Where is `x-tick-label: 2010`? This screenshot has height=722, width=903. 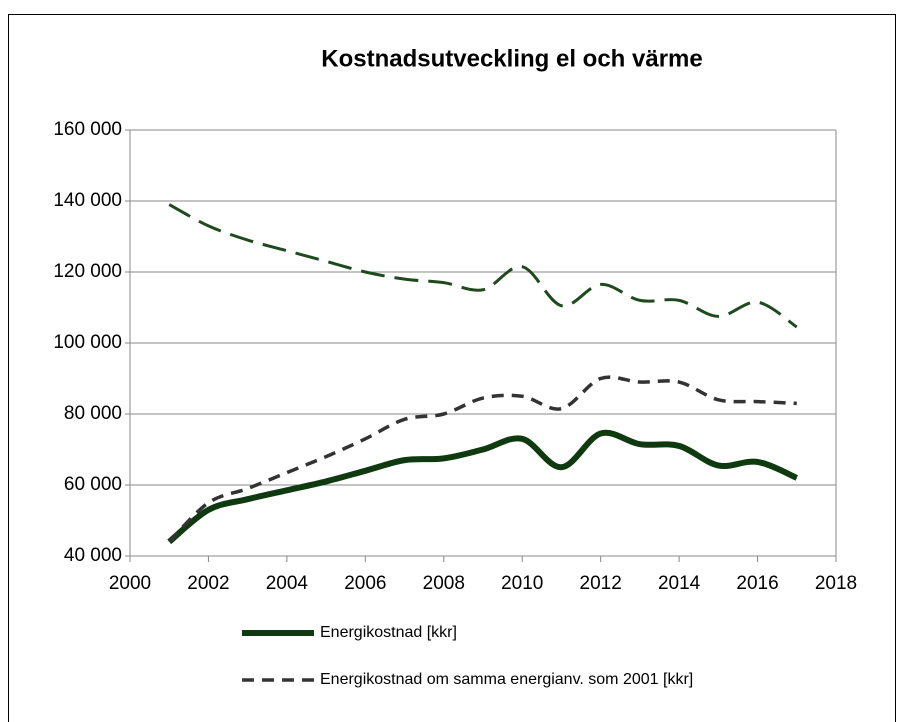 x-tick-label: 2010 is located at coordinates (522, 583).